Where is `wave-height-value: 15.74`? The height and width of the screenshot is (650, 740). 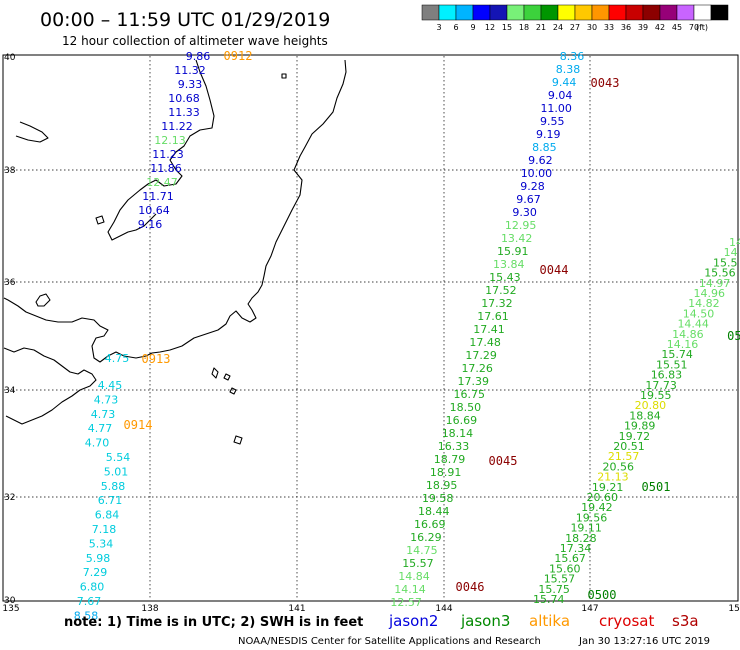 wave-height-value: 15.74 is located at coordinates (549, 599).